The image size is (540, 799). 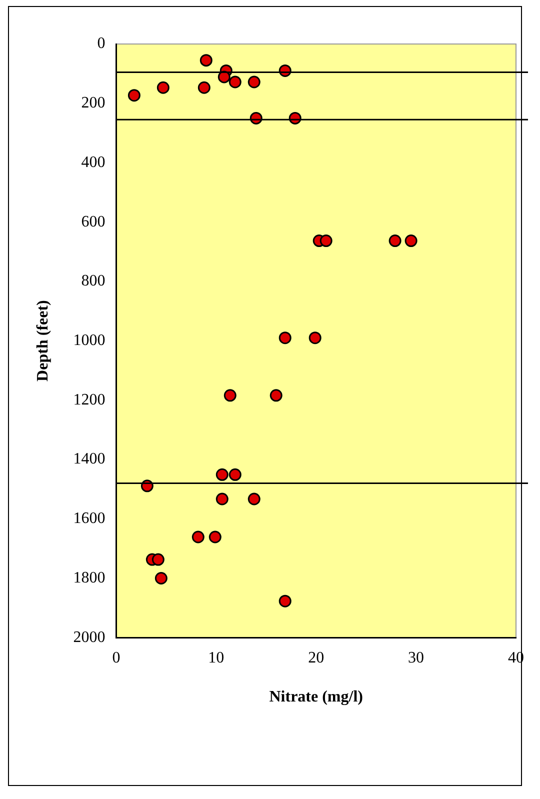 What do you see at coordinates (93, 221) in the screenshot?
I see `y-tick-label: 600` at bounding box center [93, 221].